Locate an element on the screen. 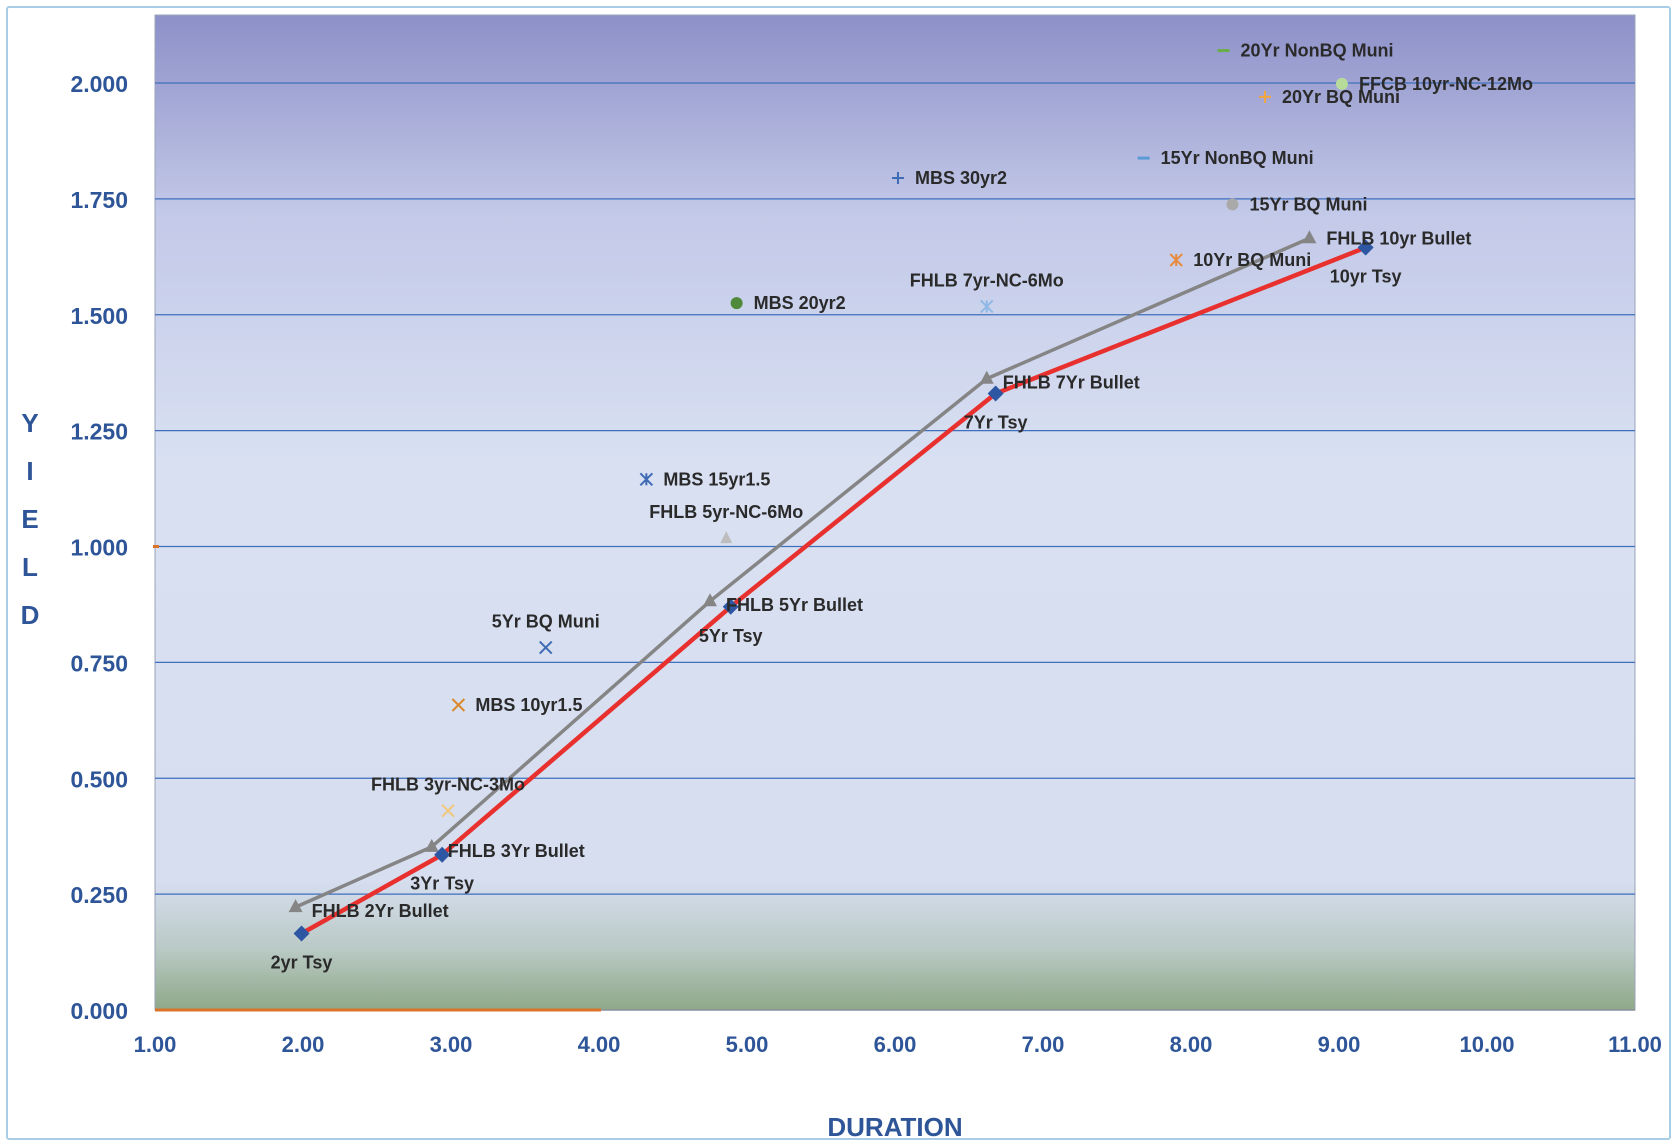 This screenshot has width=1677, height=1144. point-label: 15Yr NonBQ Muni is located at coordinates (1237, 158).